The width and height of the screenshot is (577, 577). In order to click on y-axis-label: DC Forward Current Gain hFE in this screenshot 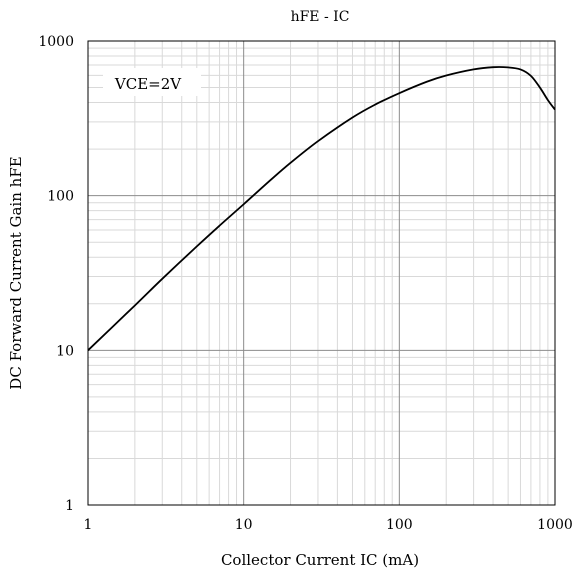, I will do `click(16, 272)`.